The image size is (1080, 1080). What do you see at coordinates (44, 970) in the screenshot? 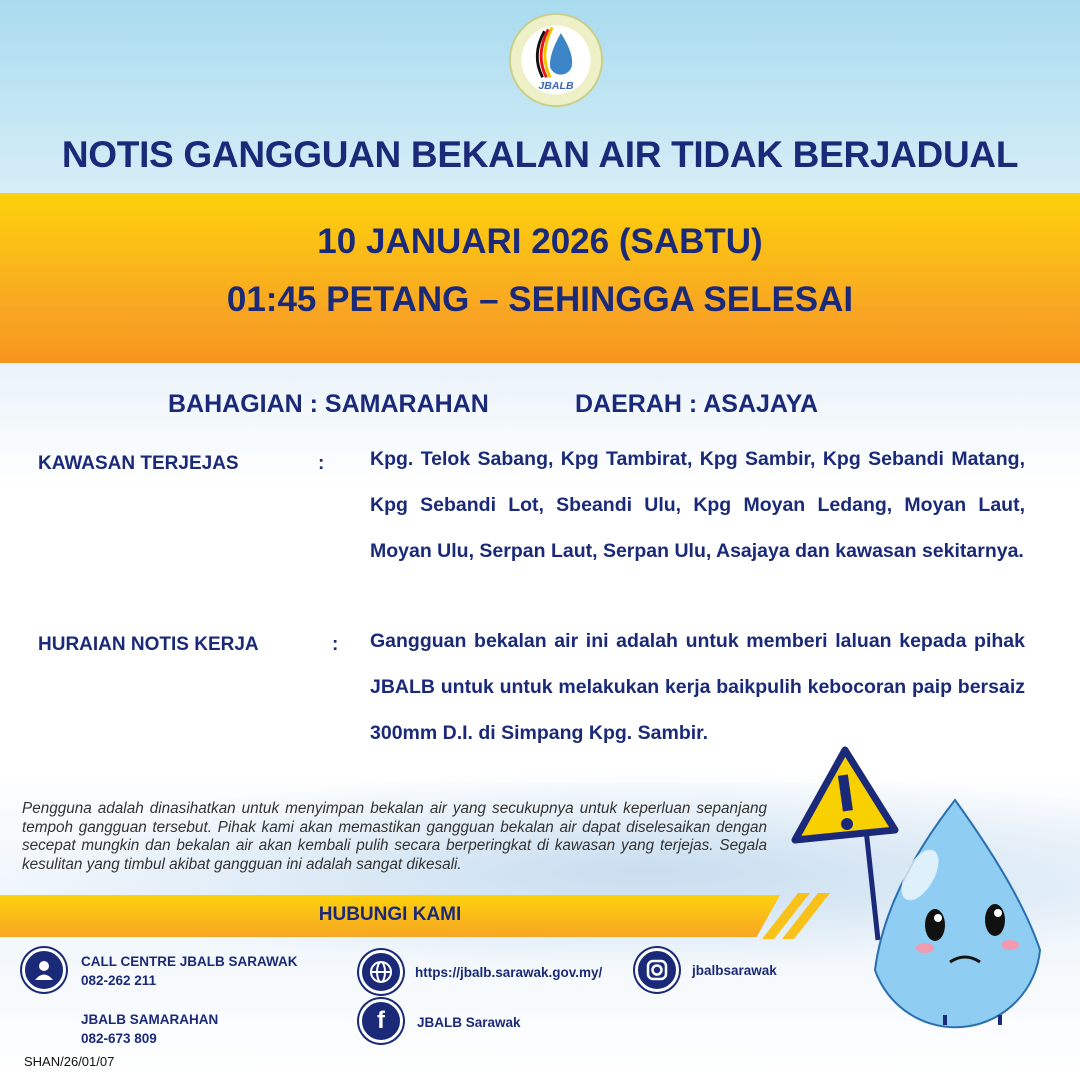
I see `person-icon` at bounding box center [44, 970].